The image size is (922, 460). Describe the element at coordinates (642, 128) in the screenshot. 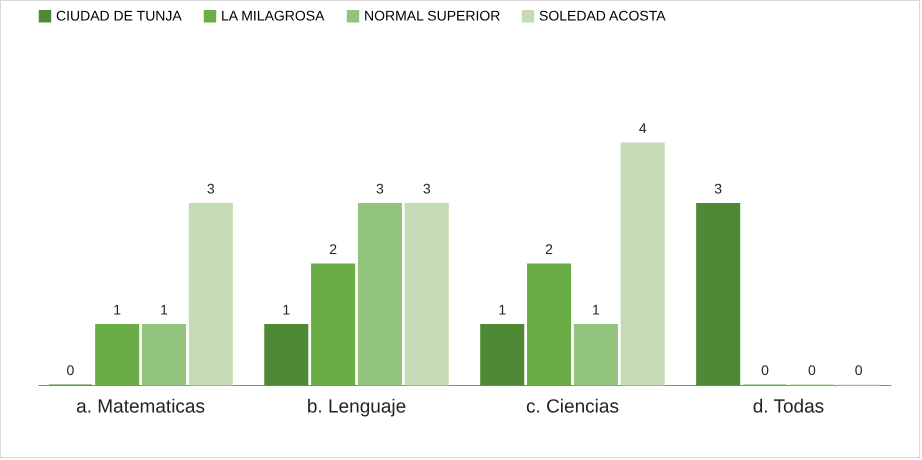

I see `data-label: 4` at that location.